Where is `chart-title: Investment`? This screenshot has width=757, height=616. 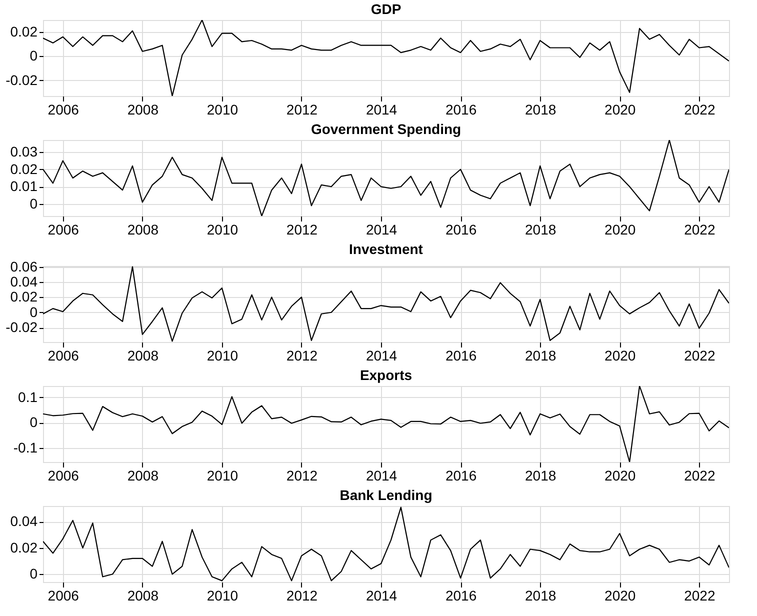 chart-title: Investment is located at coordinates (386, 248).